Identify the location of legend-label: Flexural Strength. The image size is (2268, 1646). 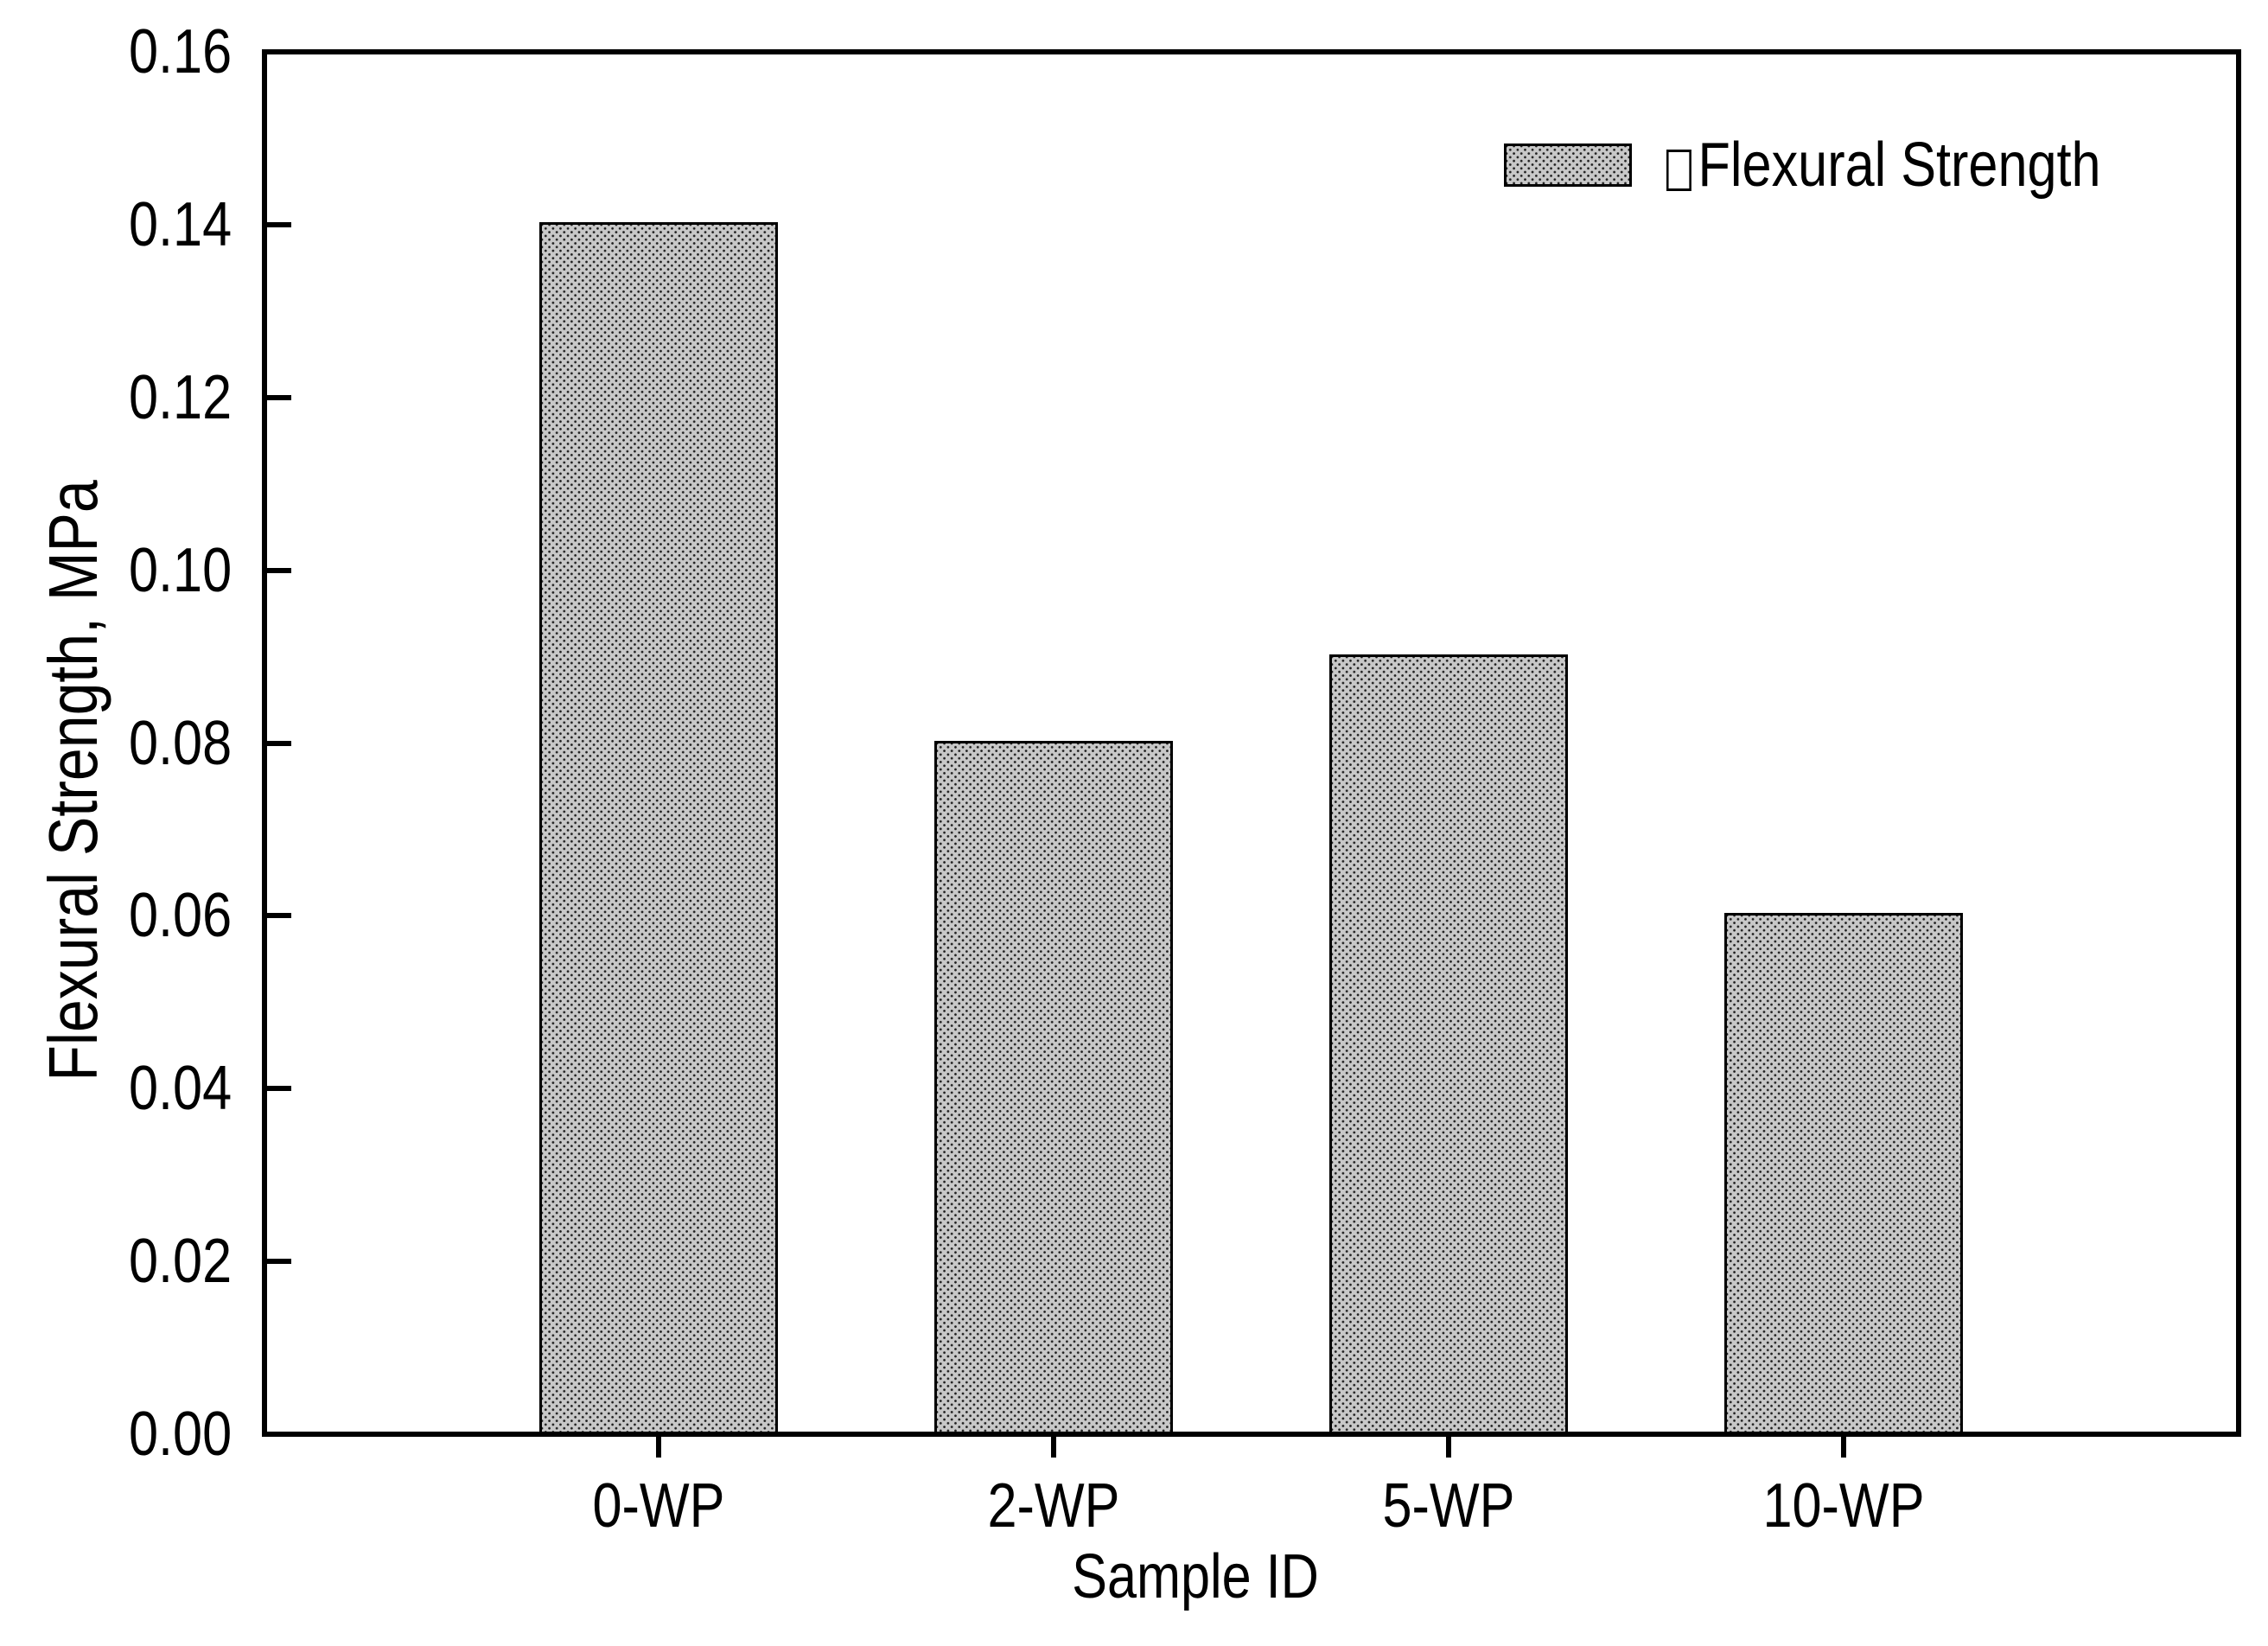
(1883, 165).